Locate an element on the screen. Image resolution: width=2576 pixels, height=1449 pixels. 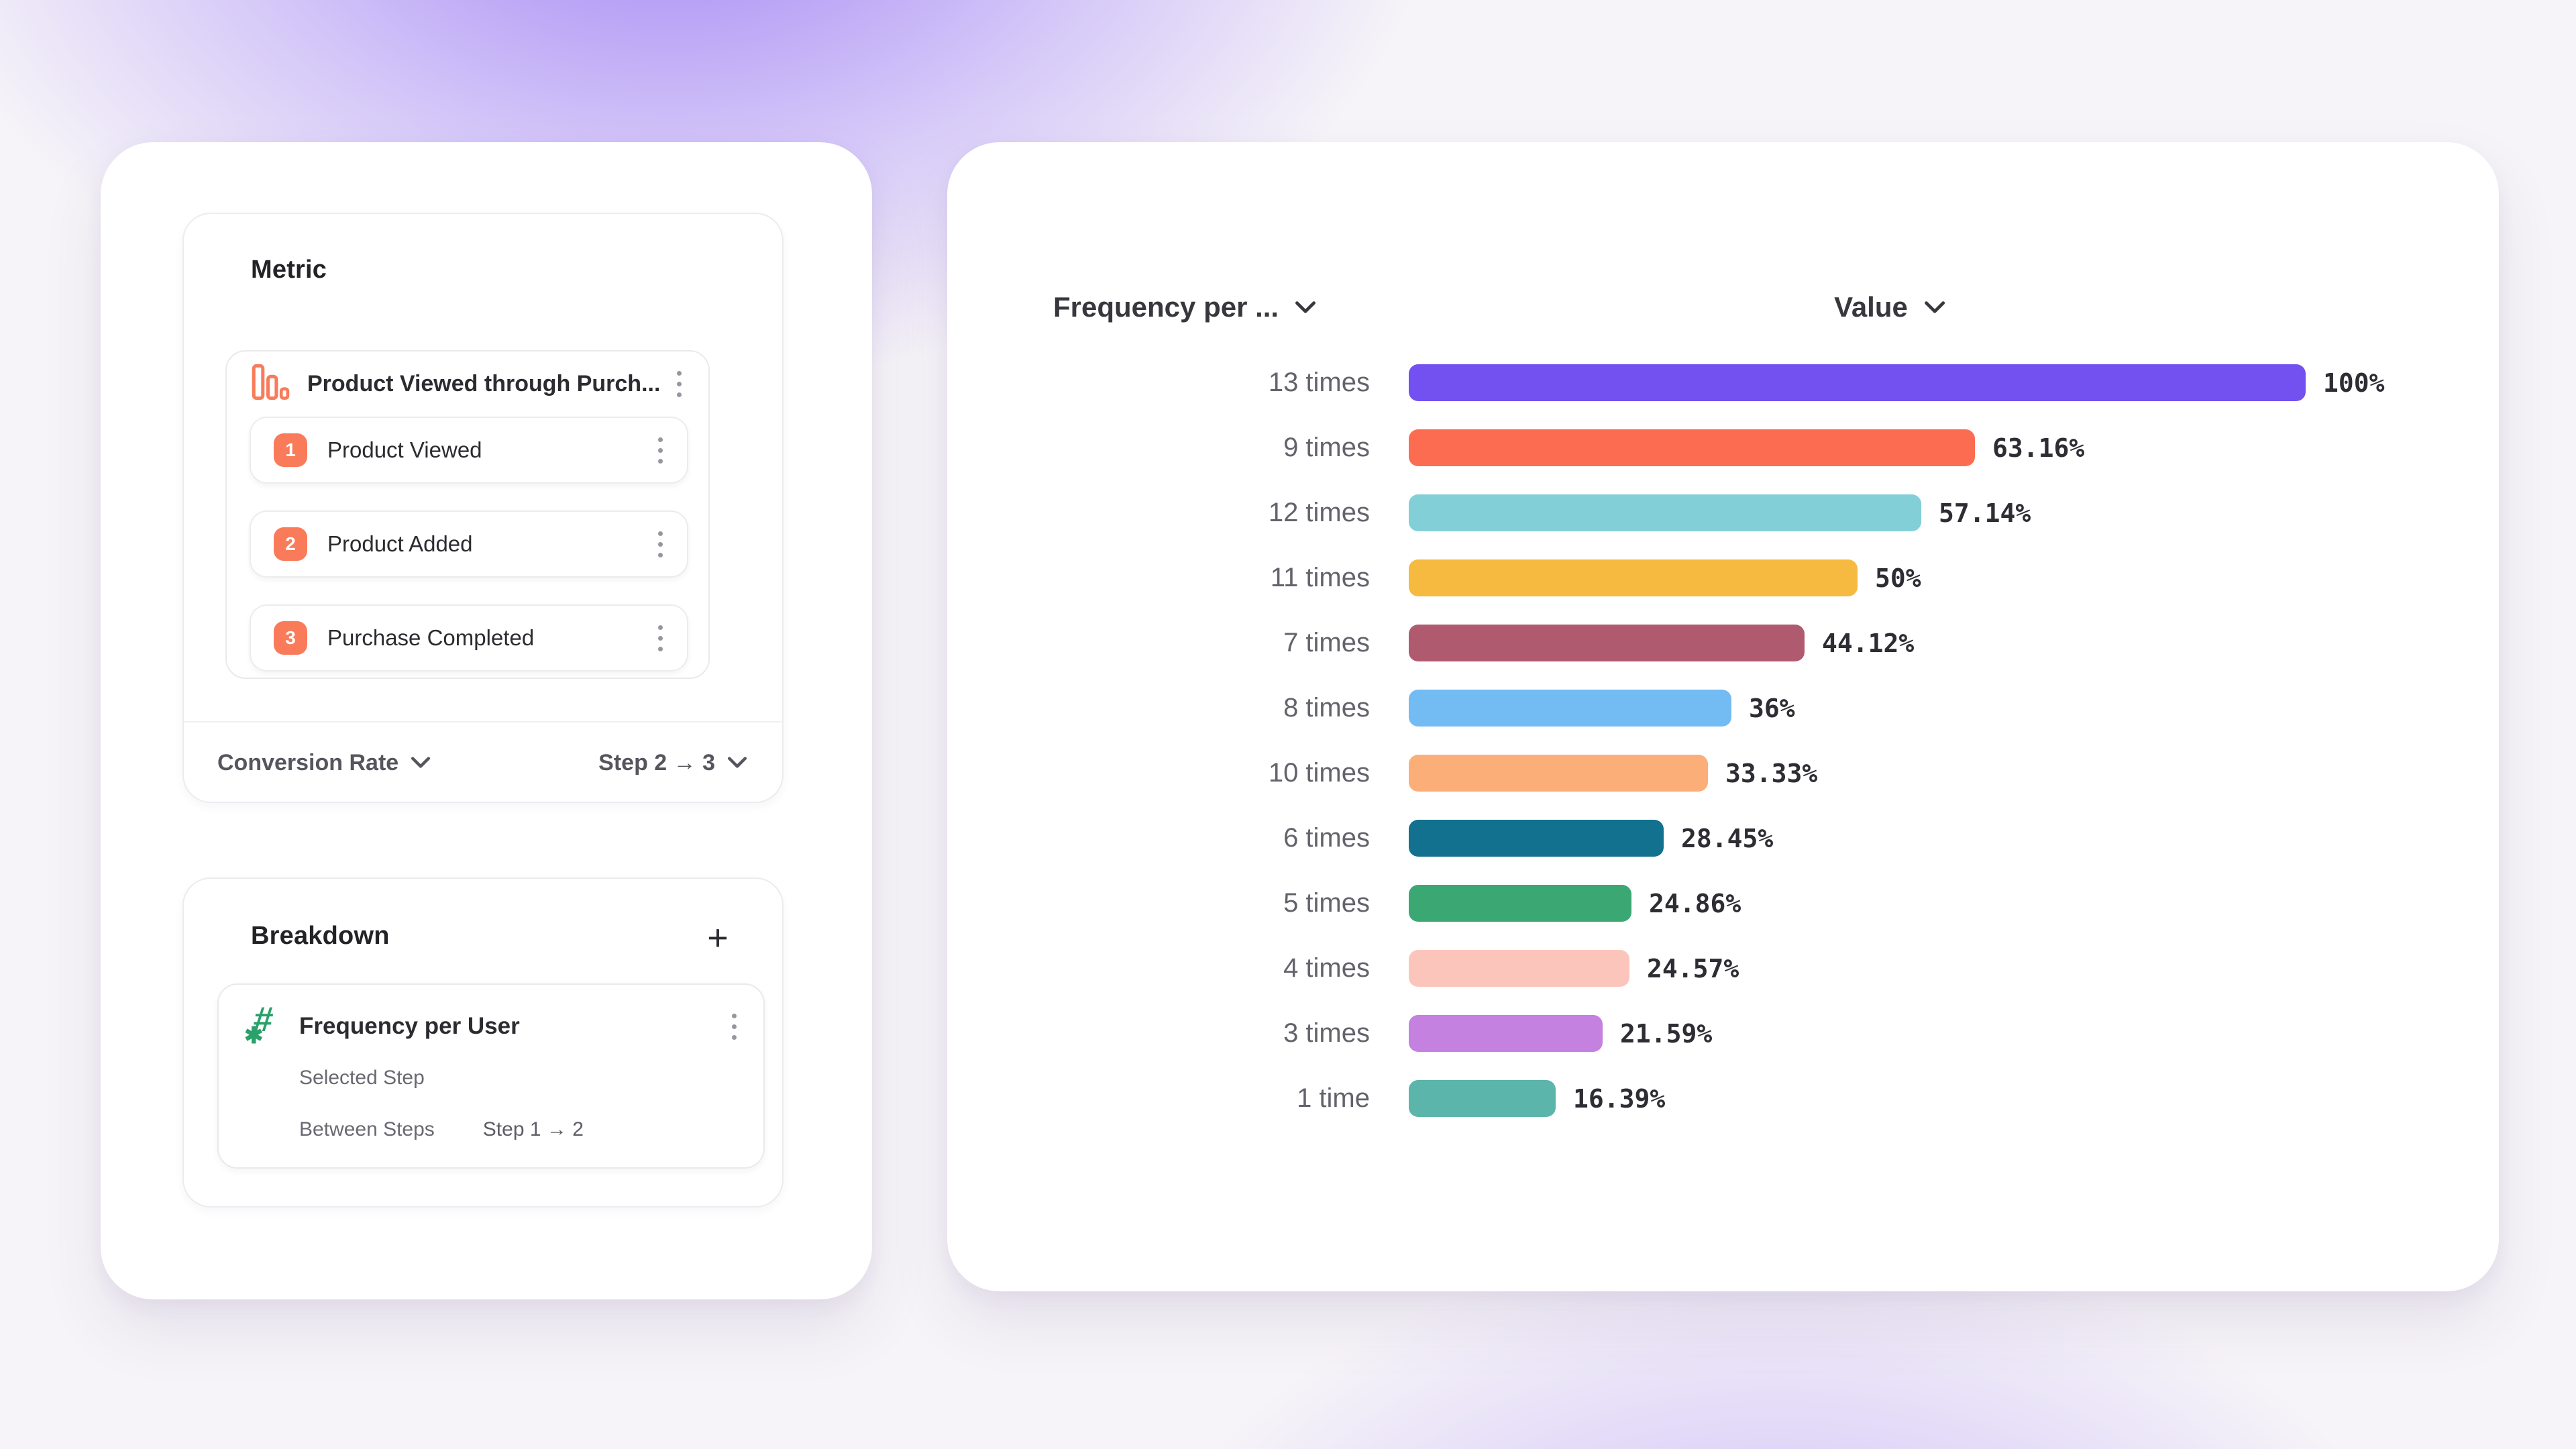
bar-category-label: 11 times is located at coordinates (1320, 577).